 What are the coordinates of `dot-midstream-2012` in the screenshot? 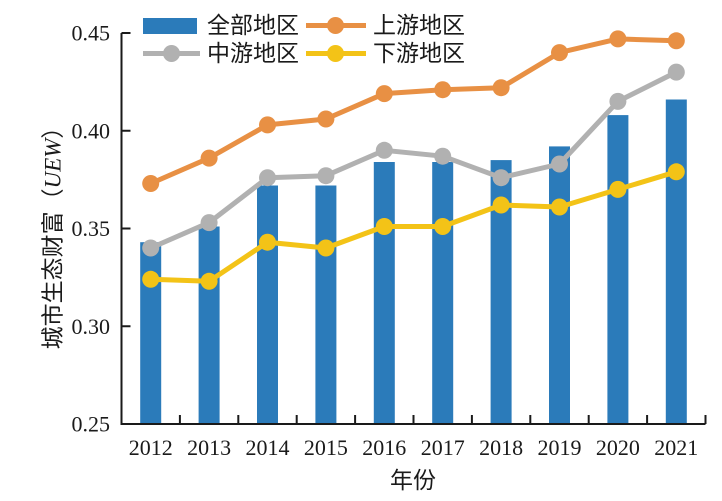 It's located at (151, 248).